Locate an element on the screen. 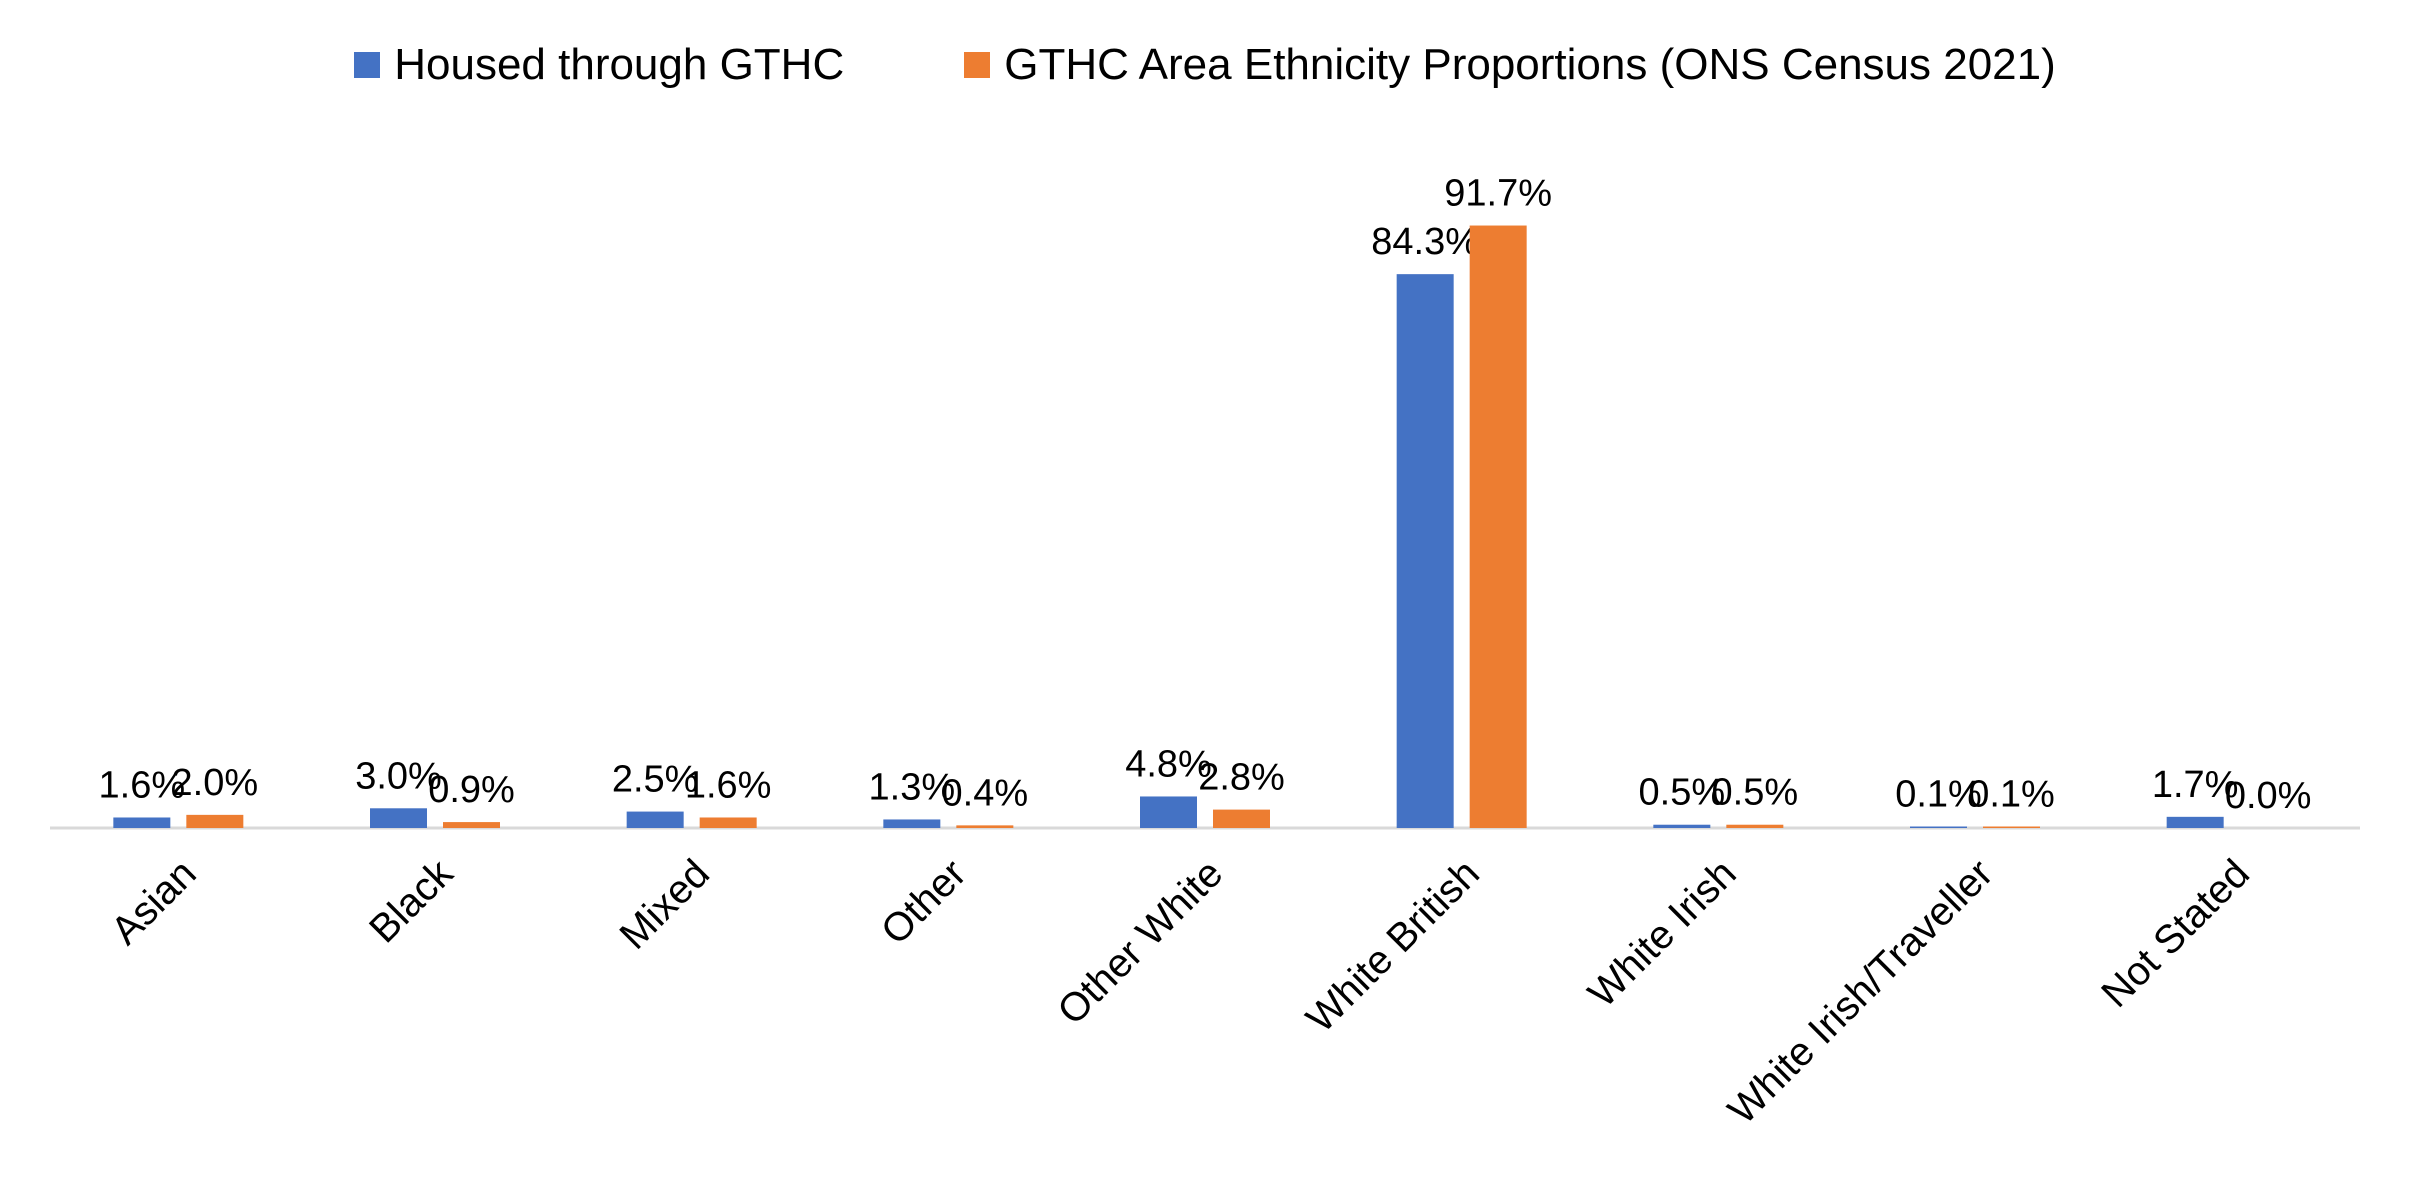 This screenshot has width=2410, height=1196. bar-housed-asian is located at coordinates (142, 822).